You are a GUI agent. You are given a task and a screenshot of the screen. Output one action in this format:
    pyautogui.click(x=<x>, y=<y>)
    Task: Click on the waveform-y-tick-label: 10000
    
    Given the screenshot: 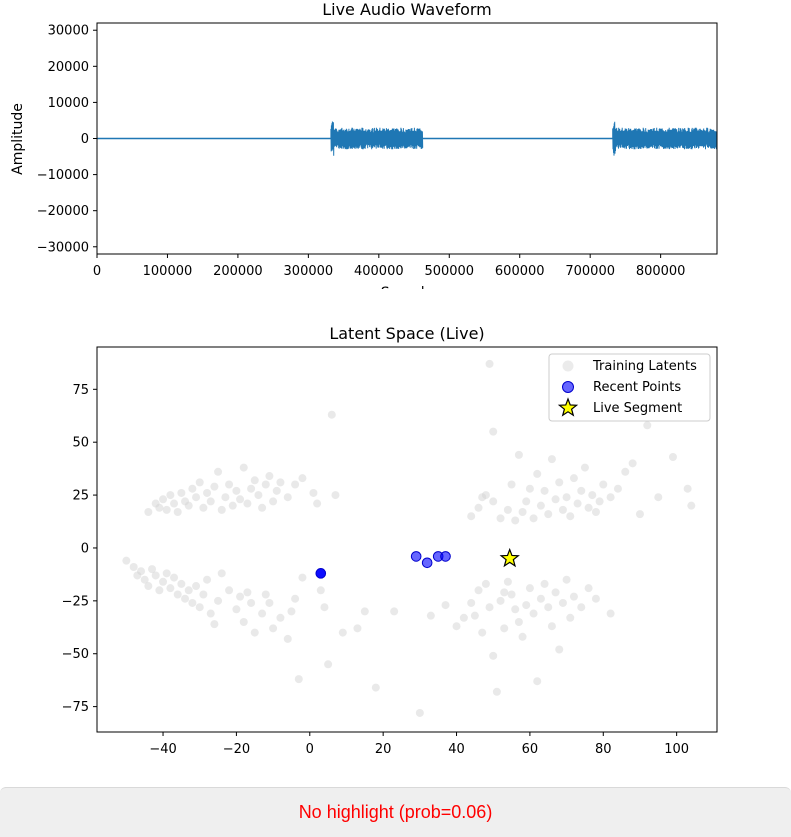 What is the action you would take?
    pyautogui.click(x=68, y=103)
    